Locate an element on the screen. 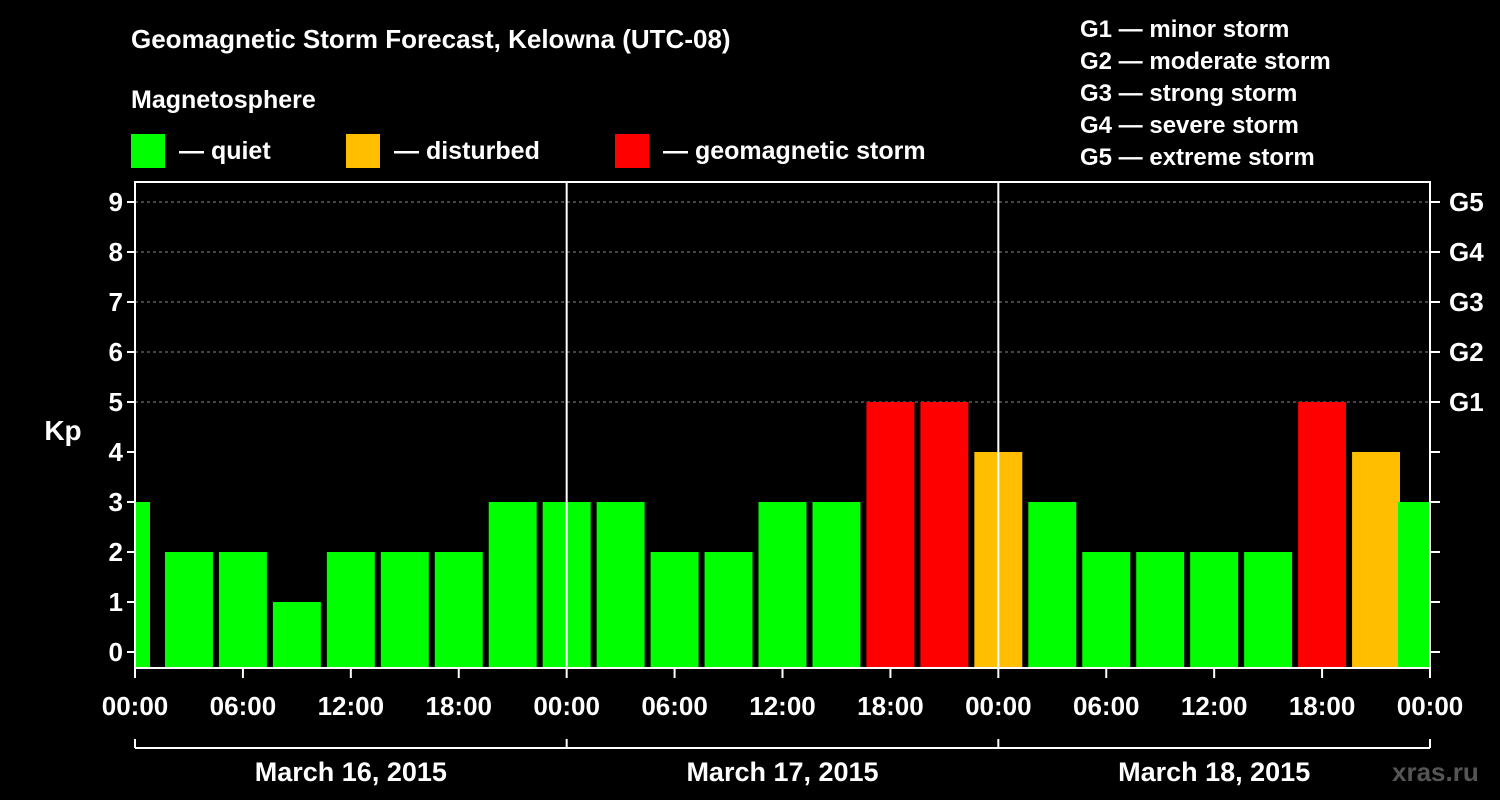  y-tick-label: 7 is located at coordinates (116, 302).